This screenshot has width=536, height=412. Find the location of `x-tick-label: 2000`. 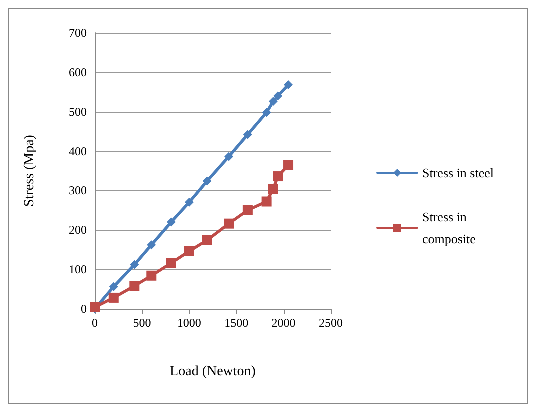

x-tick-label: 2000 is located at coordinates (284, 323).